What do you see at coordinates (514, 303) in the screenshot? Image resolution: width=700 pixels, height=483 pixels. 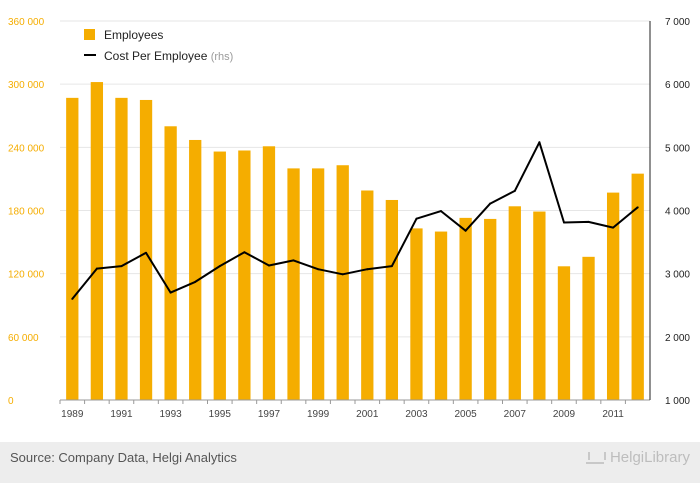 I see `bar-employees-2007` at bounding box center [514, 303].